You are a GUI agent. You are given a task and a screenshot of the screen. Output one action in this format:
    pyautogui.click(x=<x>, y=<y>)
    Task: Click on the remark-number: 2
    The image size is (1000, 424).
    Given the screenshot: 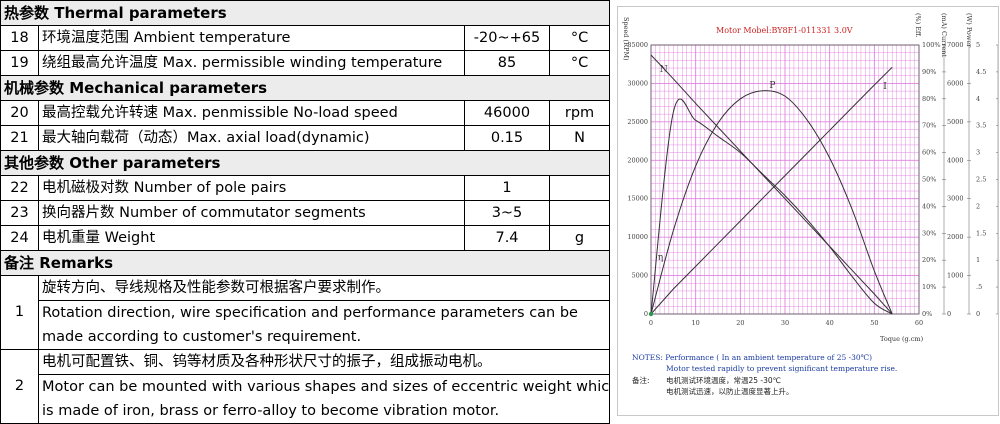 What is the action you would take?
    pyautogui.click(x=19, y=386)
    